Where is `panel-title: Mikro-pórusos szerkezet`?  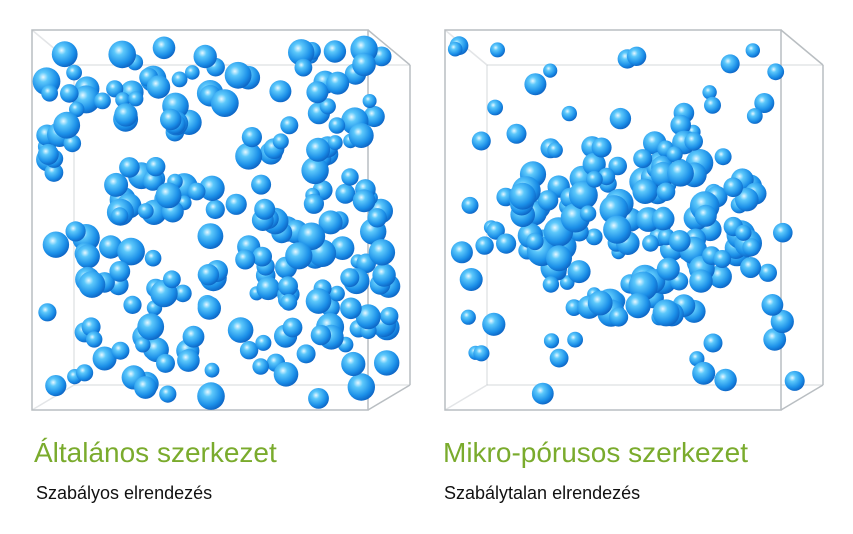 panel-title: Mikro-pórusos szerkezet is located at coordinates (595, 452).